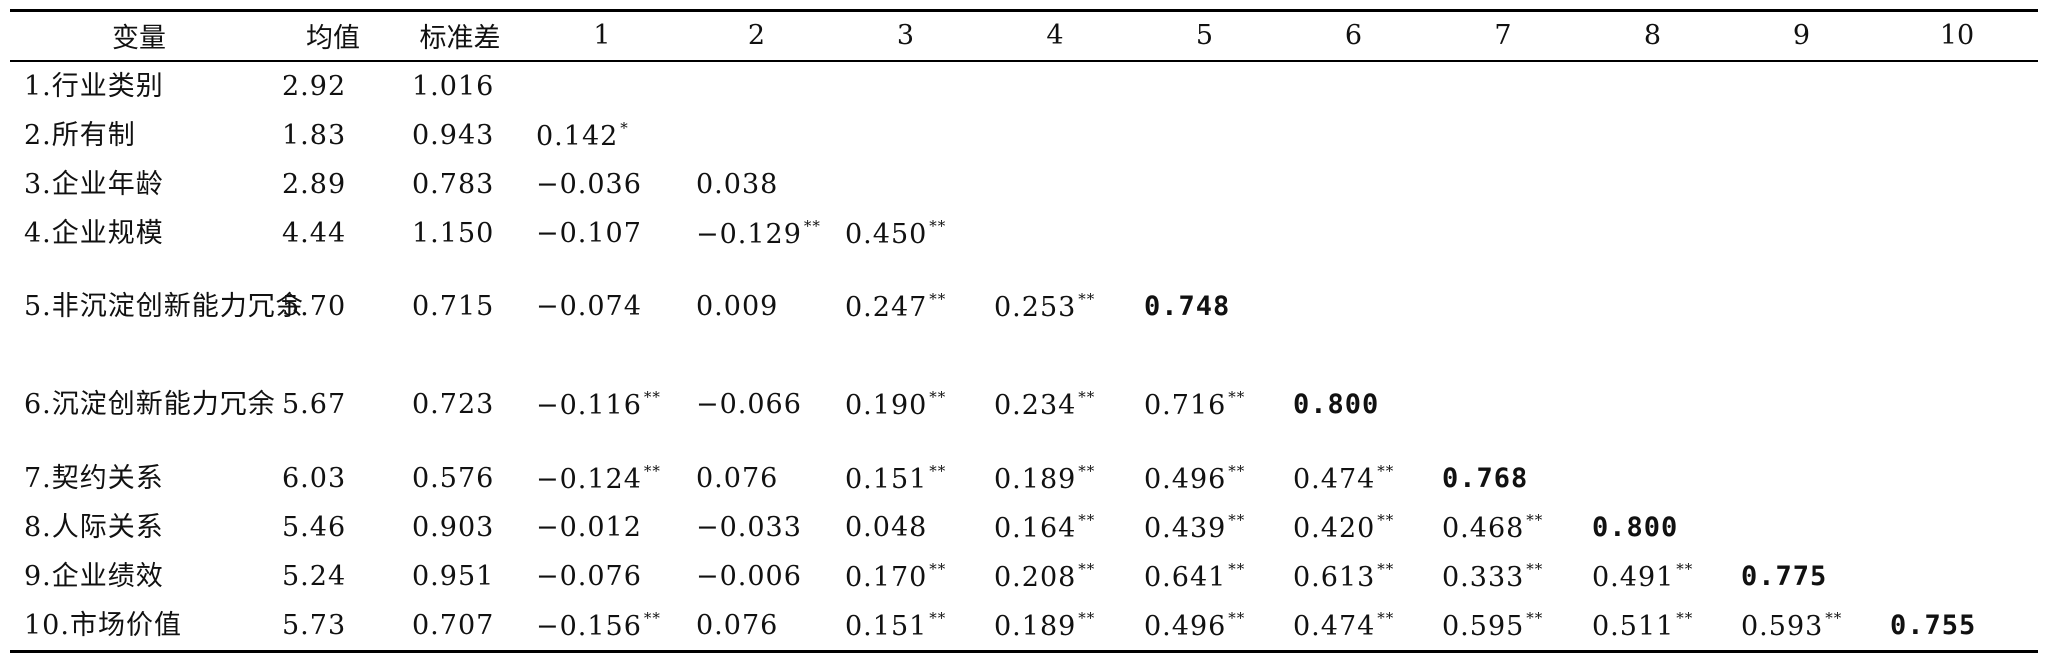 This screenshot has width=2048, height=672. Describe the element at coordinates (94, 184) in the screenshot. I see `variable-label: 3.企业年龄` at that location.